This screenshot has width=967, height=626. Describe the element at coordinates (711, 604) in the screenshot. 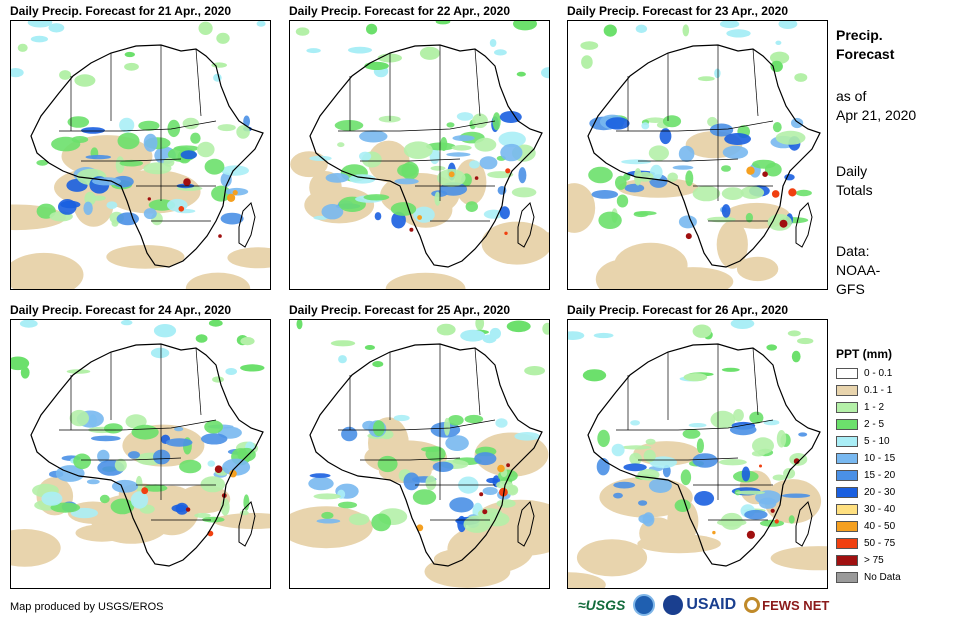

I see `usaid-logo-text: USAID` at that location.